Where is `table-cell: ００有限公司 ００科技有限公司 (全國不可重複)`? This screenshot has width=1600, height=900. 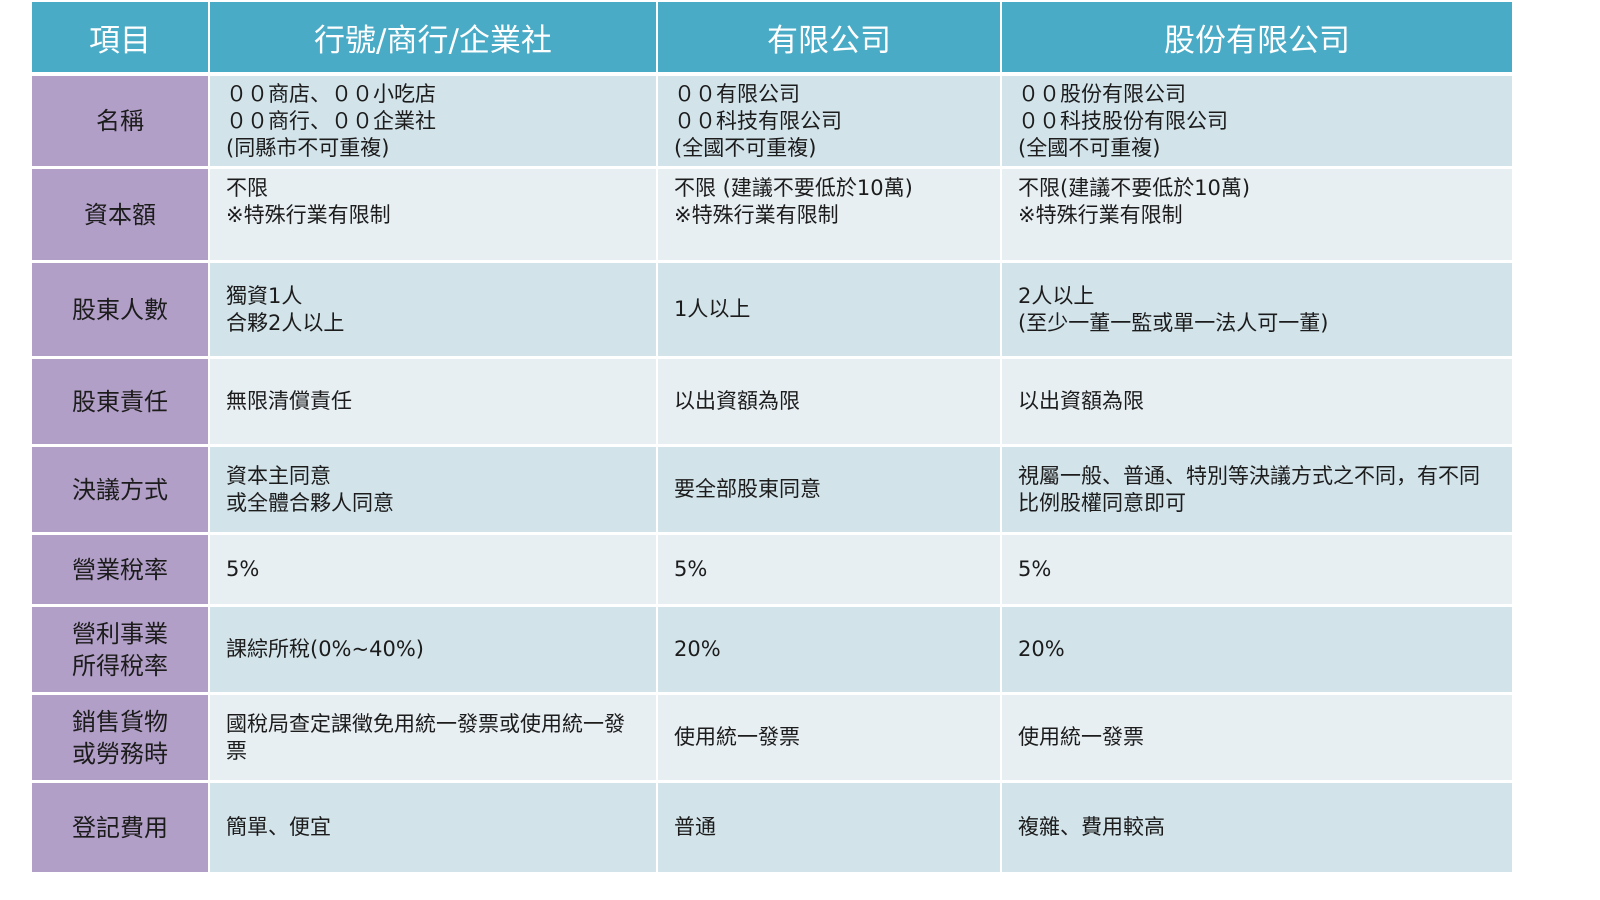 table-cell: ００有限公司 ００科技有限公司 (全國不可重複) is located at coordinates (830, 122).